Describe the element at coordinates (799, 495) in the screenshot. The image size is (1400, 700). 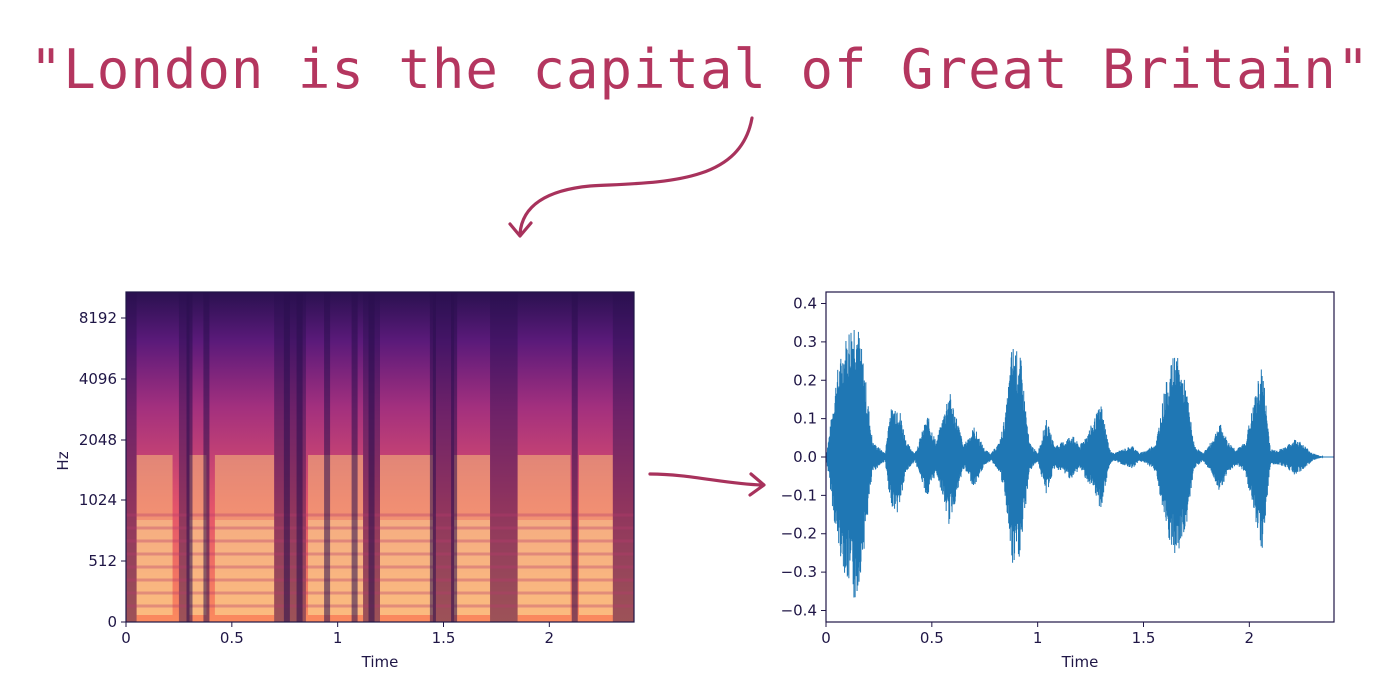
I see `waveform-ytick-label: −0.1` at that location.